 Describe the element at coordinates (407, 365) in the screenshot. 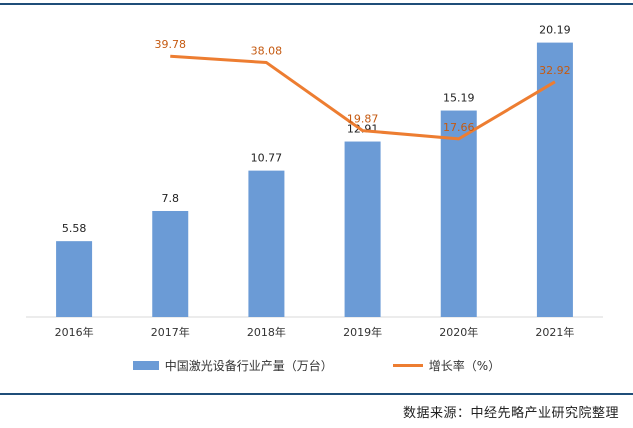

I see `legend-swatch-growth` at that location.